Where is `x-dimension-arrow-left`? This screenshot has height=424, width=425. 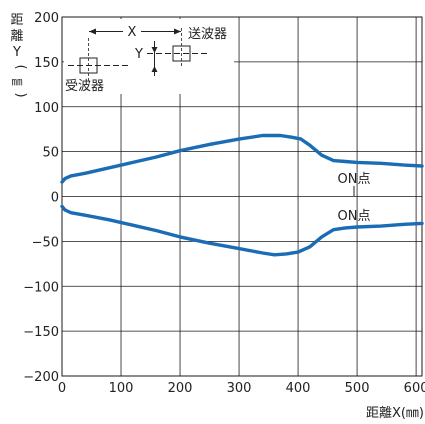 x-dimension-arrow-left is located at coordinates (92, 31).